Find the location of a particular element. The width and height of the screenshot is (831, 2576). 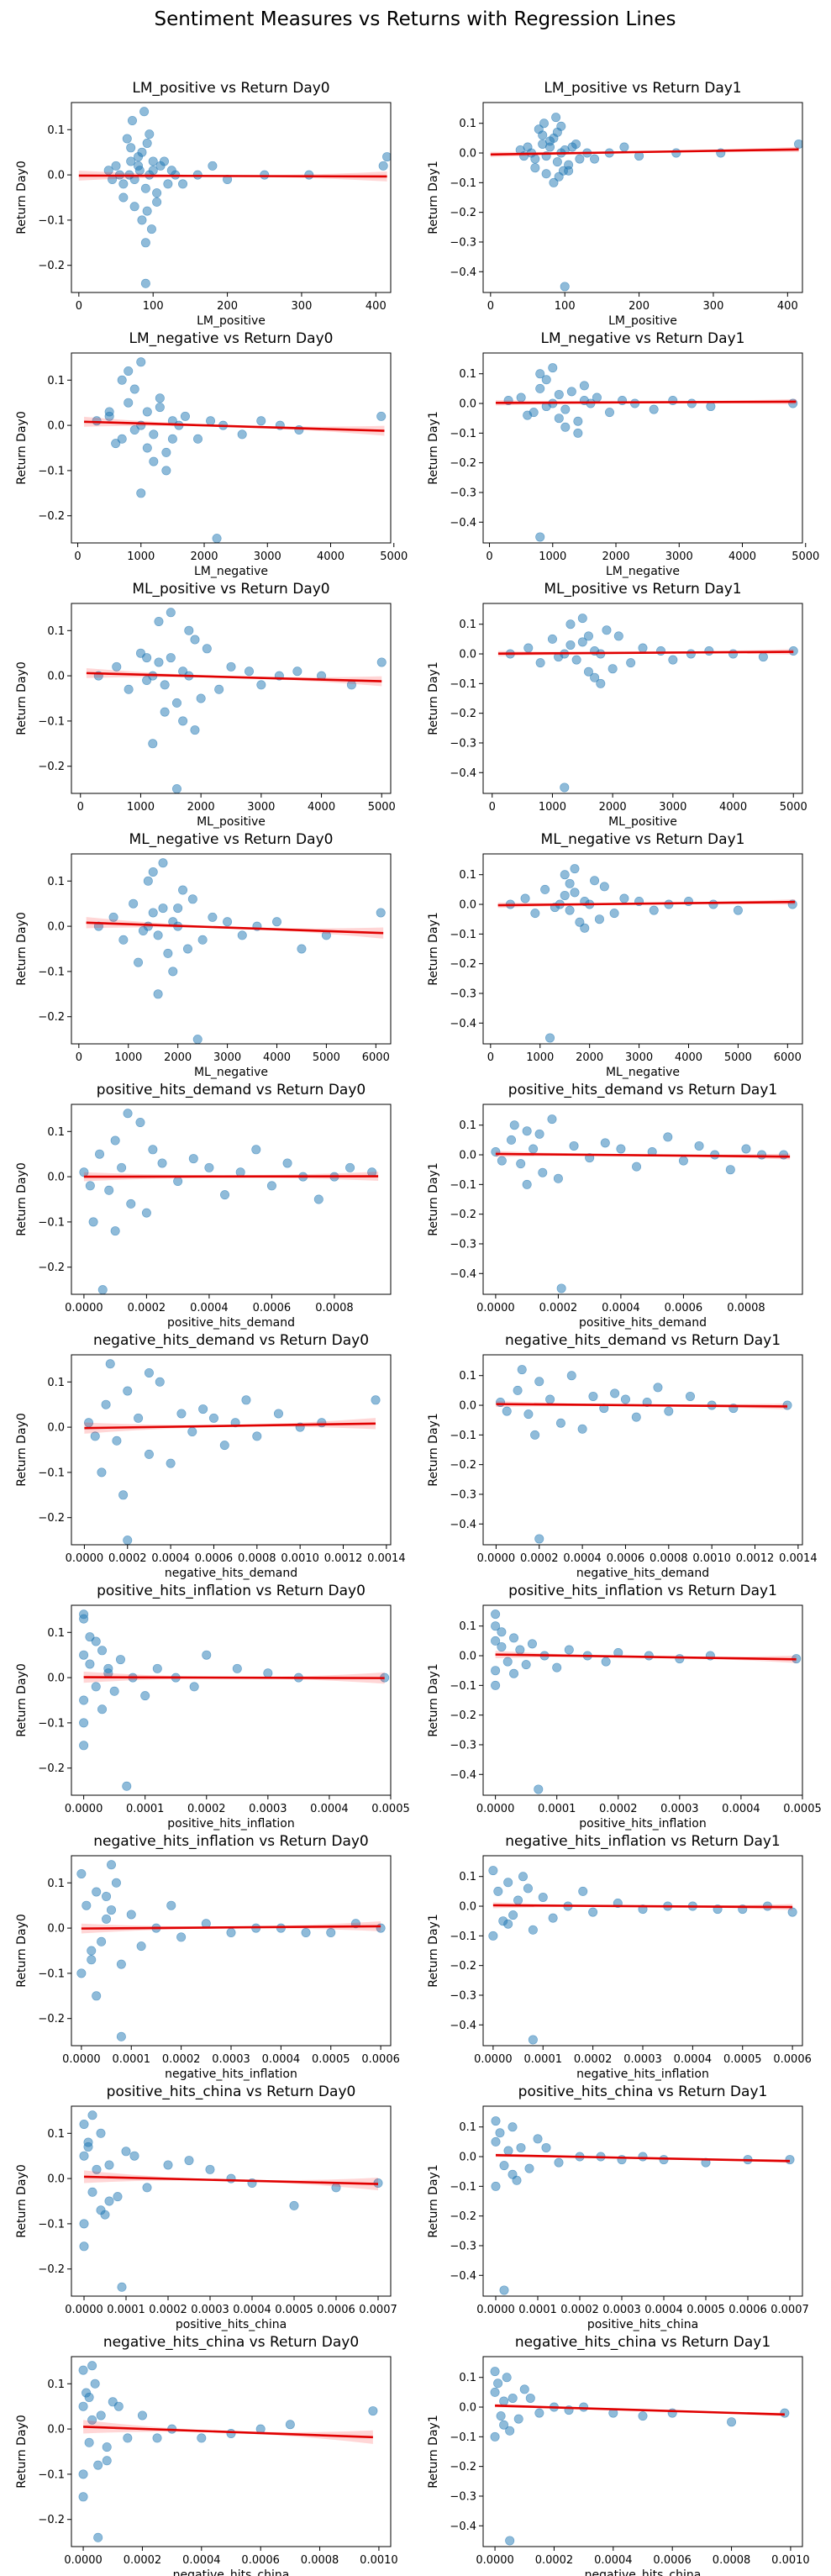

subplot-title: negative_hits_inflation vs Return Day1 is located at coordinates (642, 1841).